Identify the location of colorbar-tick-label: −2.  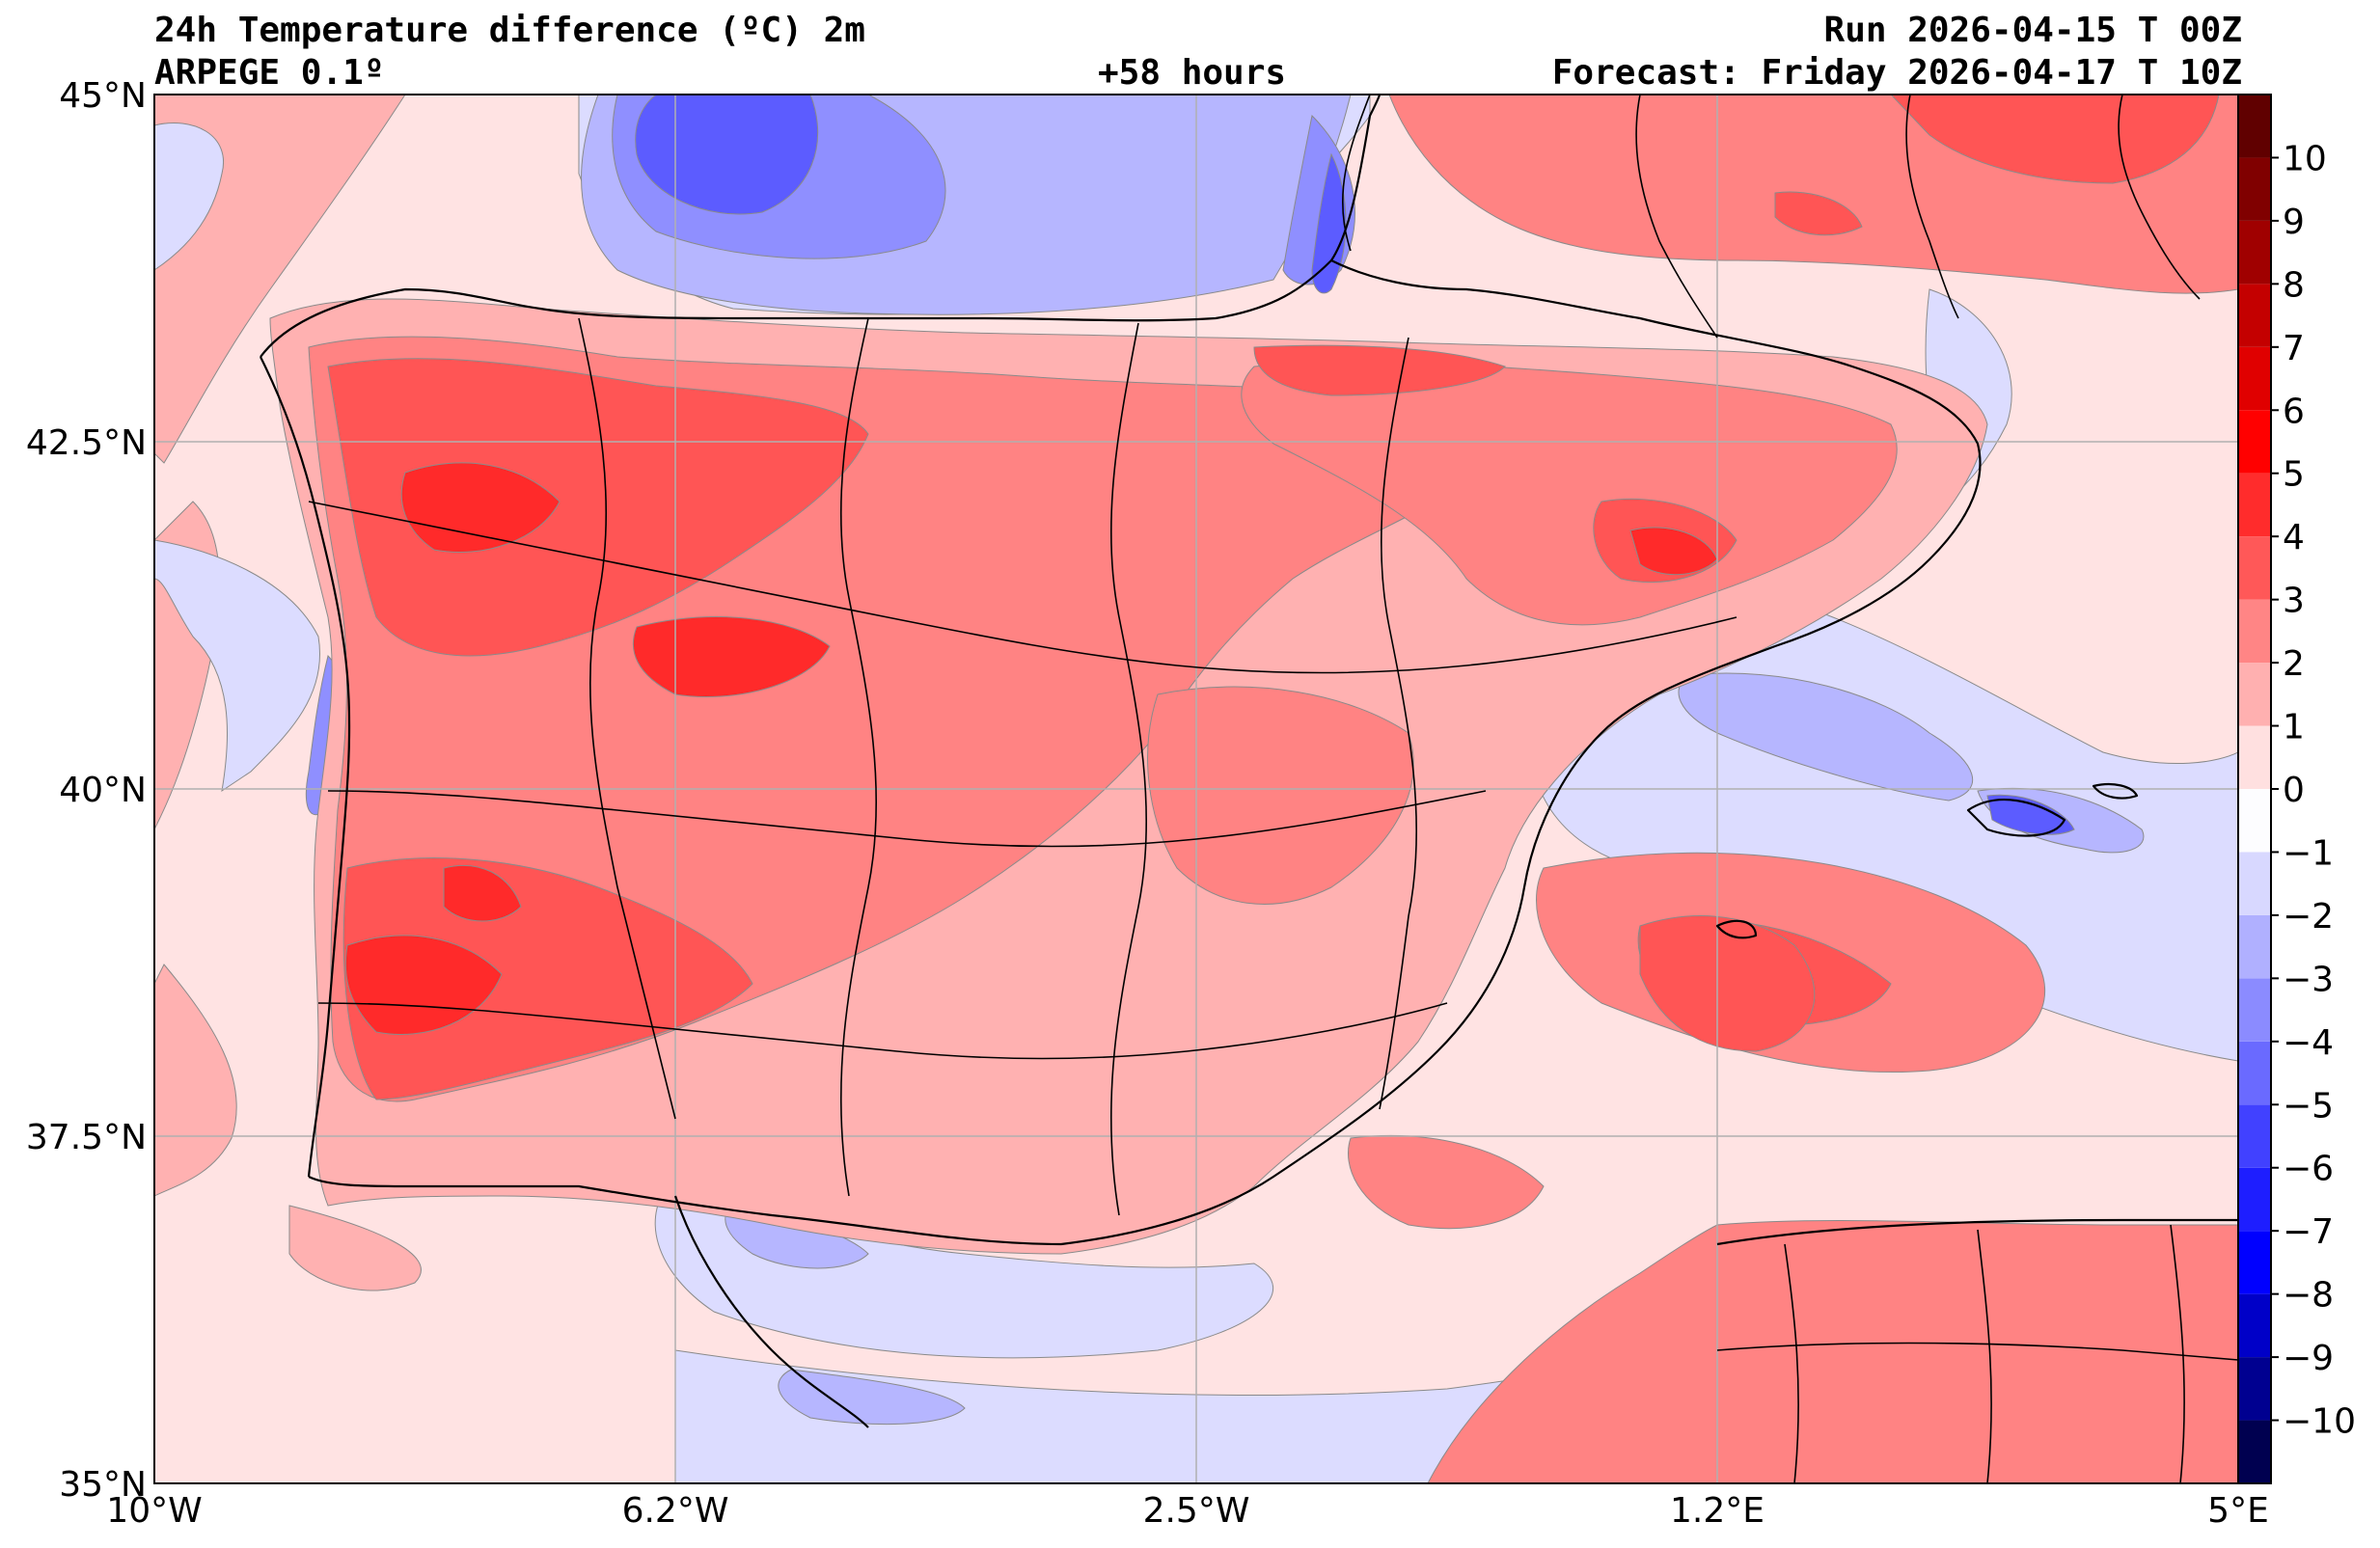
(2308, 917).